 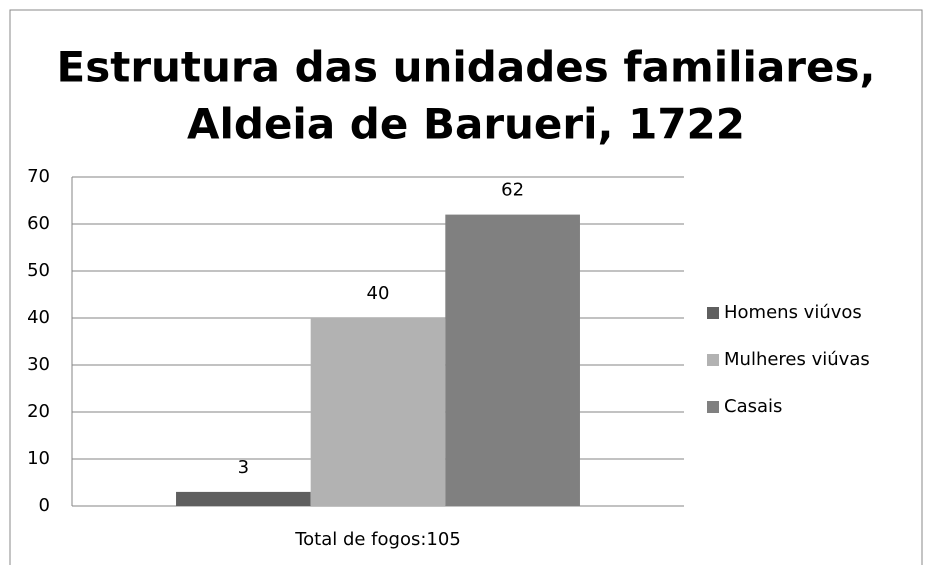 What do you see at coordinates (377, 539) in the screenshot?
I see `x-tick-label: Total de fogos:105` at bounding box center [377, 539].